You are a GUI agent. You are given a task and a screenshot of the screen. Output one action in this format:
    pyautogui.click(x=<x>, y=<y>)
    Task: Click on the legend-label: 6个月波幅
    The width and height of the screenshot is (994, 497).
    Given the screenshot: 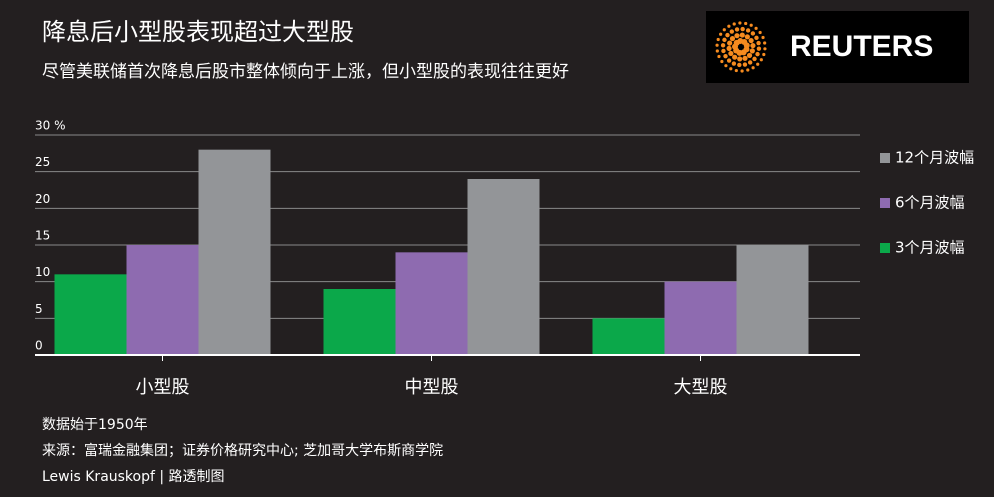 What is the action you would take?
    pyautogui.click(x=930, y=203)
    